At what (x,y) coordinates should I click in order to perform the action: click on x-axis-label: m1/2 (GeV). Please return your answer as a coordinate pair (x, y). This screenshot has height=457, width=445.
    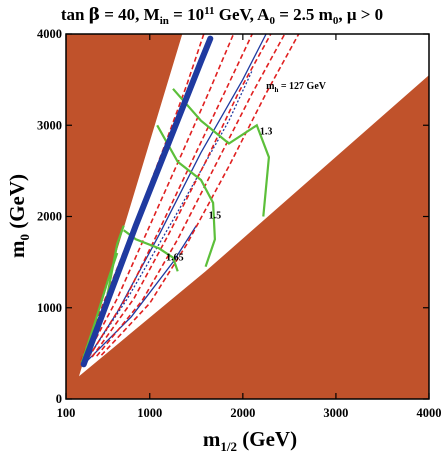
    Looking at the image, I should click on (250, 440).